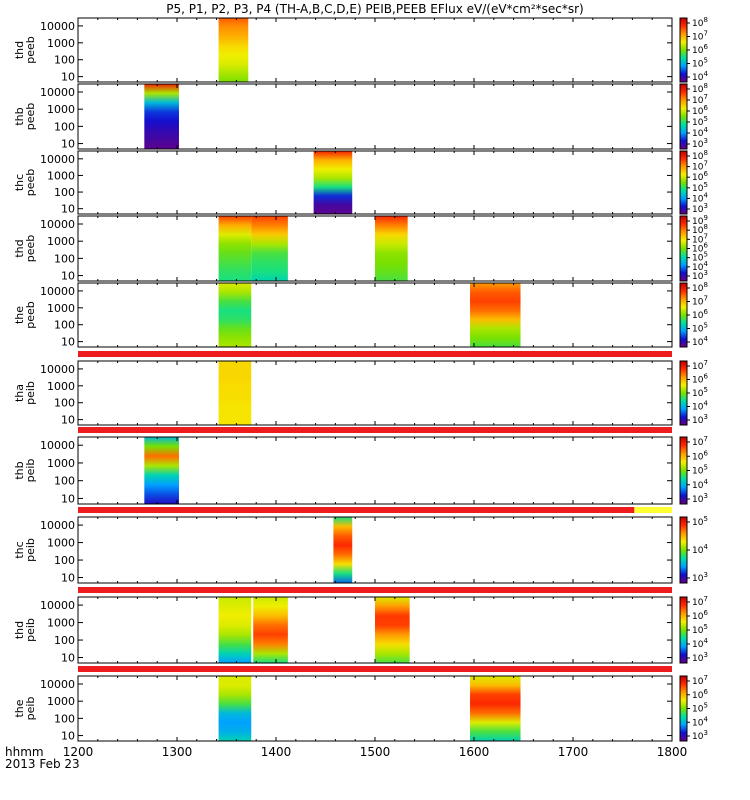  I want to click on x-tick-label: 1800, so click(672, 752).